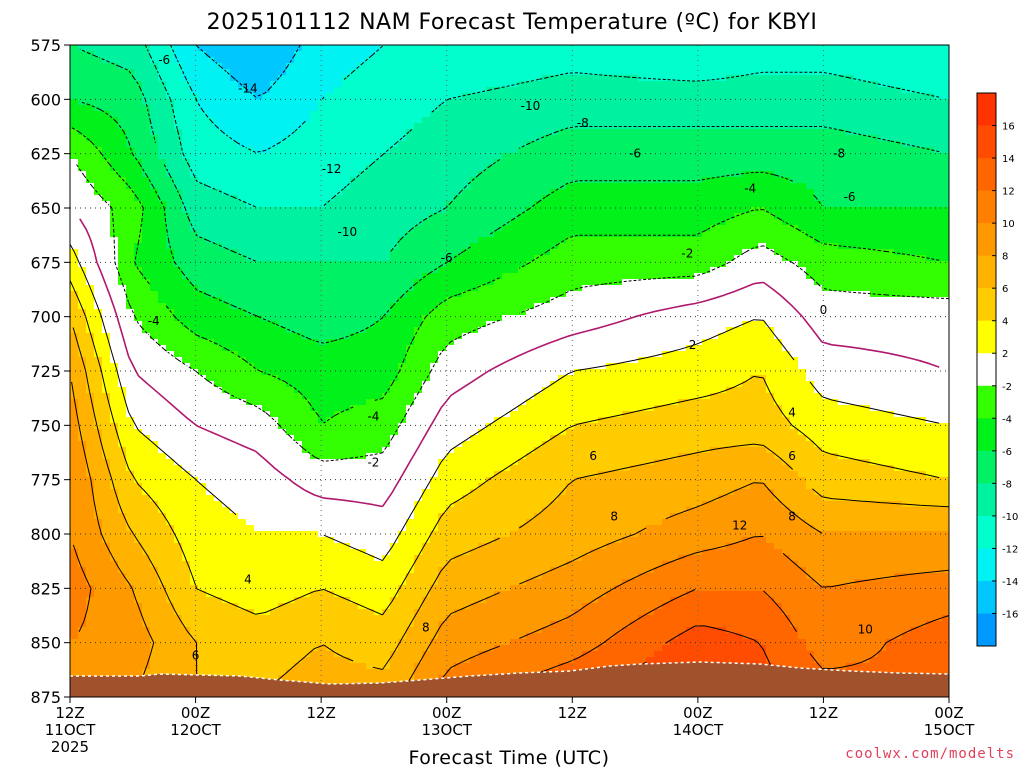 The height and width of the screenshot is (768, 1024). Describe the element at coordinates (1007, 387) in the screenshot. I see `colorbar-label: -2` at that location.